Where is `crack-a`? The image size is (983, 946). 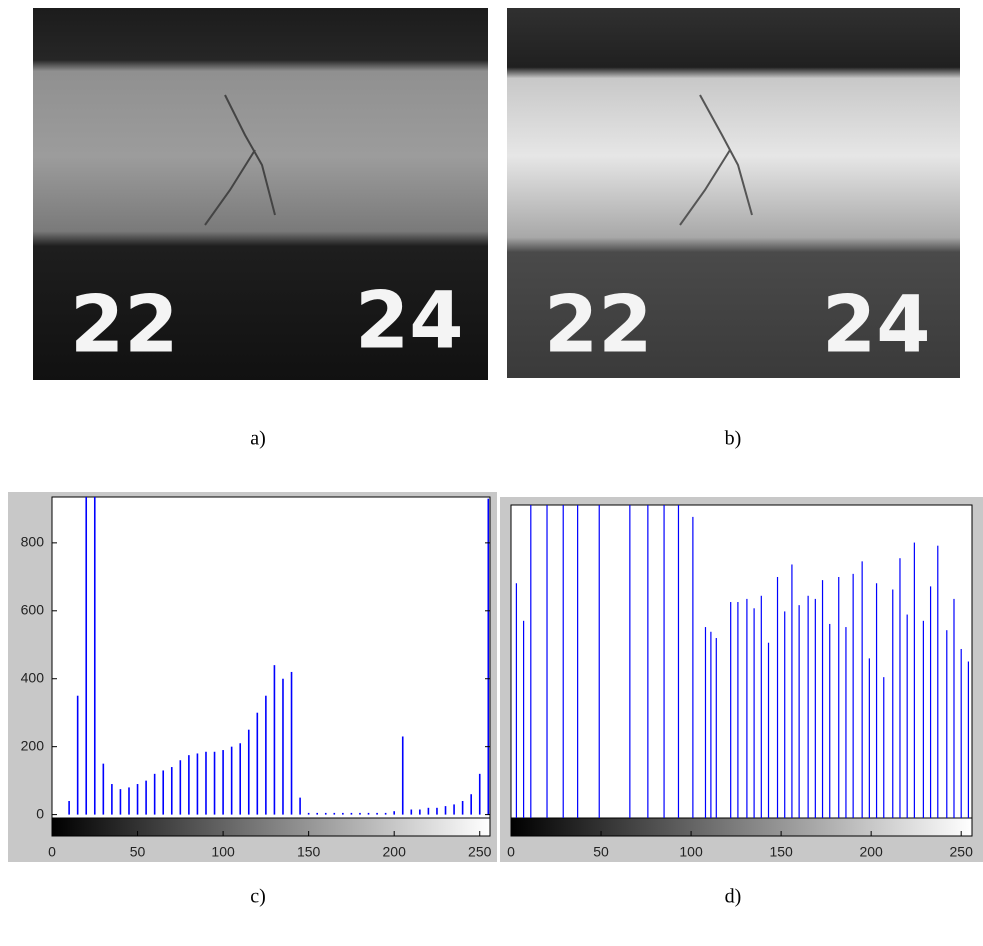 crack-a is located at coordinates (240, 160).